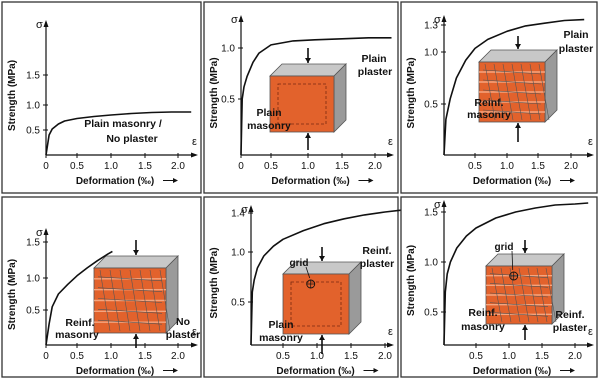 Image resolution: width=599 pixels, height=379 pixels. What do you see at coordinates (238, 214) in the screenshot?
I see `y-tick-label: 1.4` at bounding box center [238, 214].